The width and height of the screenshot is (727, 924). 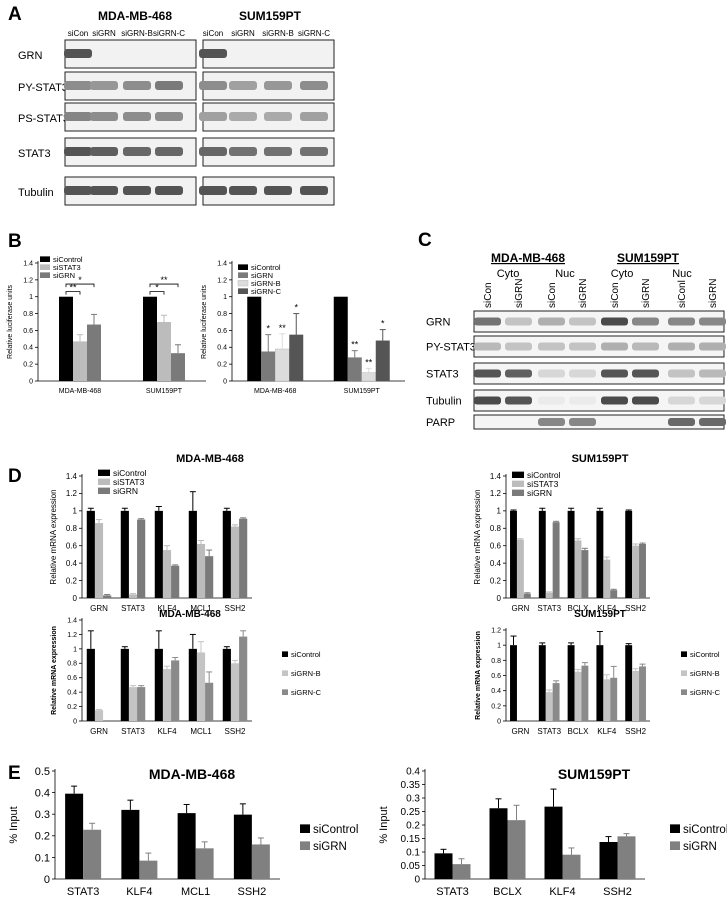 I want to click on y-tick-label: 0.35, so click(x=411, y=785).